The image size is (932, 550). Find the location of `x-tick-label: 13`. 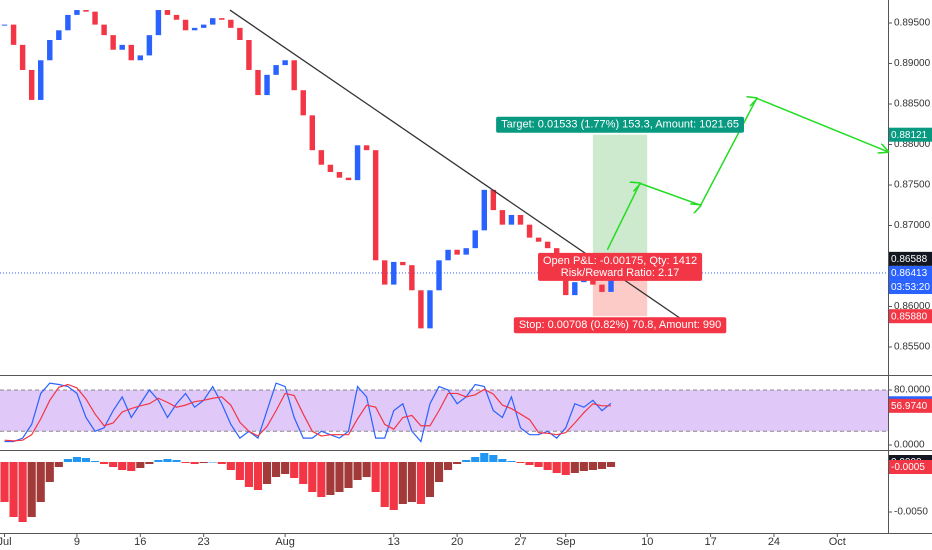

x-tick-label: 13 is located at coordinates (394, 542).